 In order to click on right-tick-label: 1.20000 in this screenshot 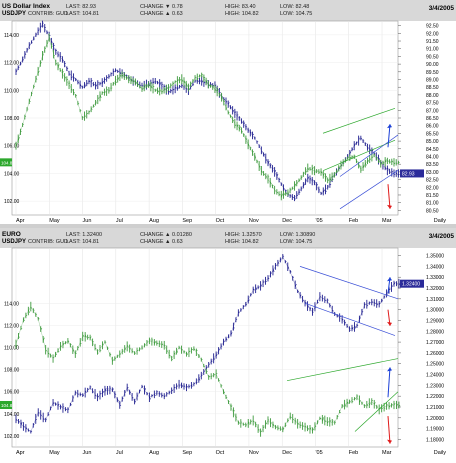, I will do `click(435, 419)`.